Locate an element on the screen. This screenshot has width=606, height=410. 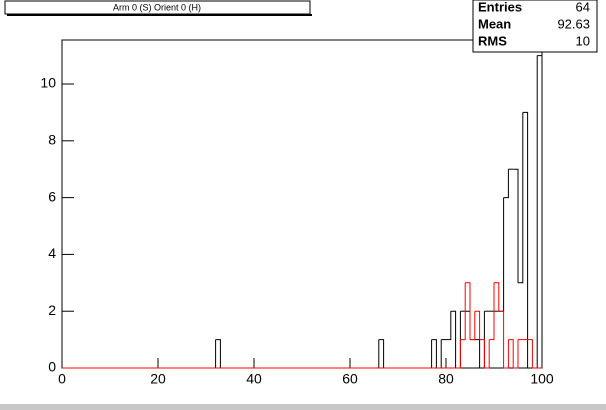
stats-value: 10 is located at coordinates (583, 40).